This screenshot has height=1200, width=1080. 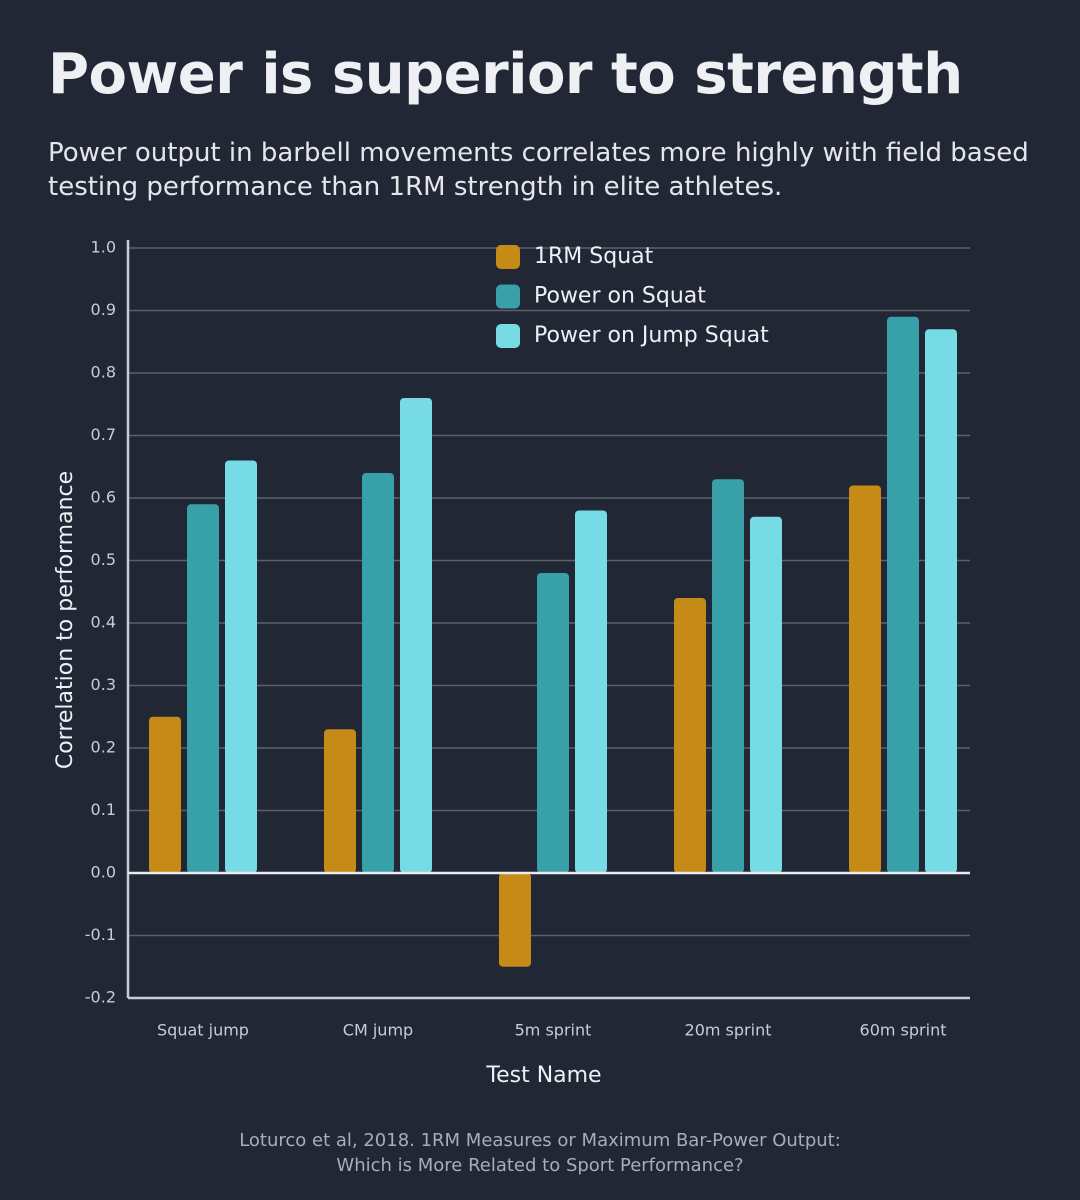 I want to click on y-tick-label: 0.1, so click(x=103, y=809).